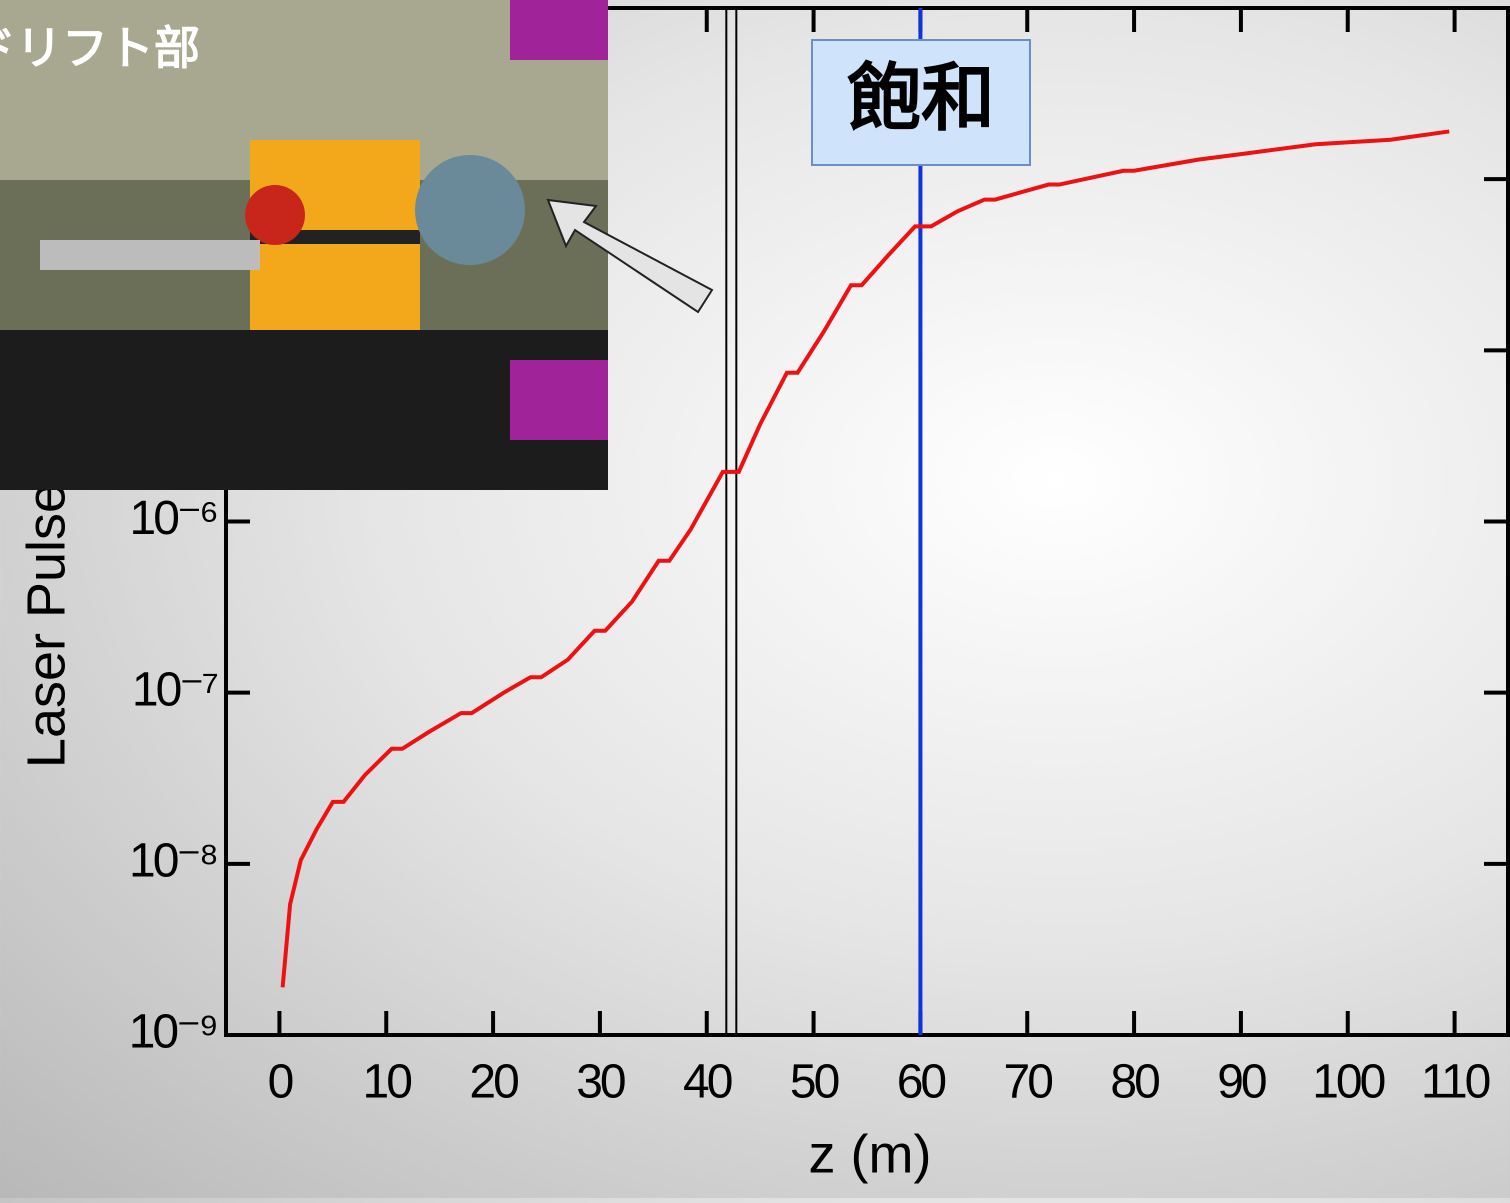 This screenshot has width=1510, height=1203. What do you see at coordinates (1241, 1082) in the screenshot?
I see `x-tick-label: 90` at bounding box center [1241, 1082].